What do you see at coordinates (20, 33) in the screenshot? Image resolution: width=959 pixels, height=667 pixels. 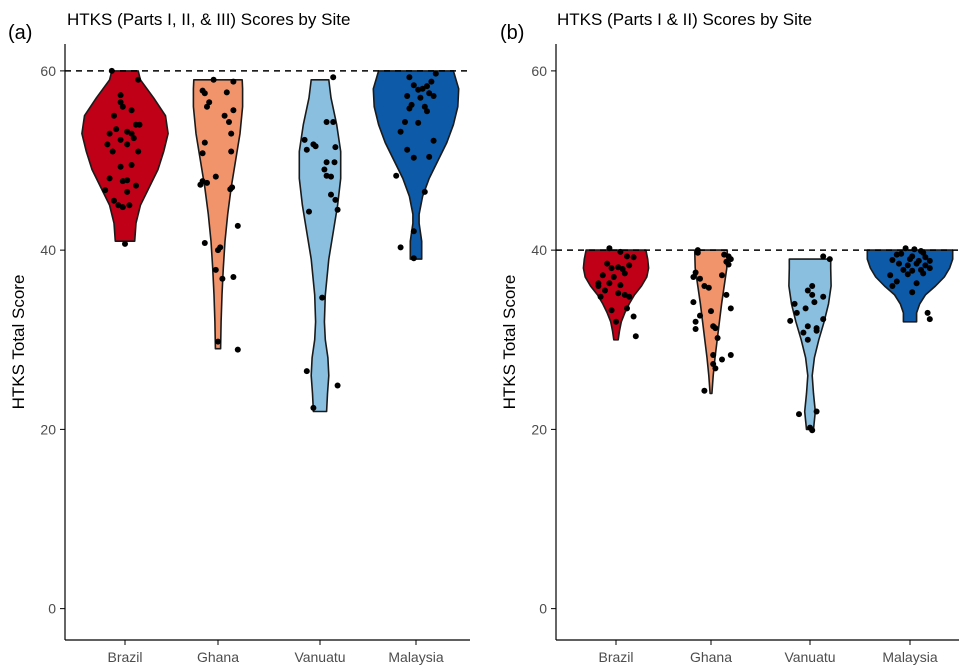 I see `panel-tag: (a)` at bounding box center [20, 33].